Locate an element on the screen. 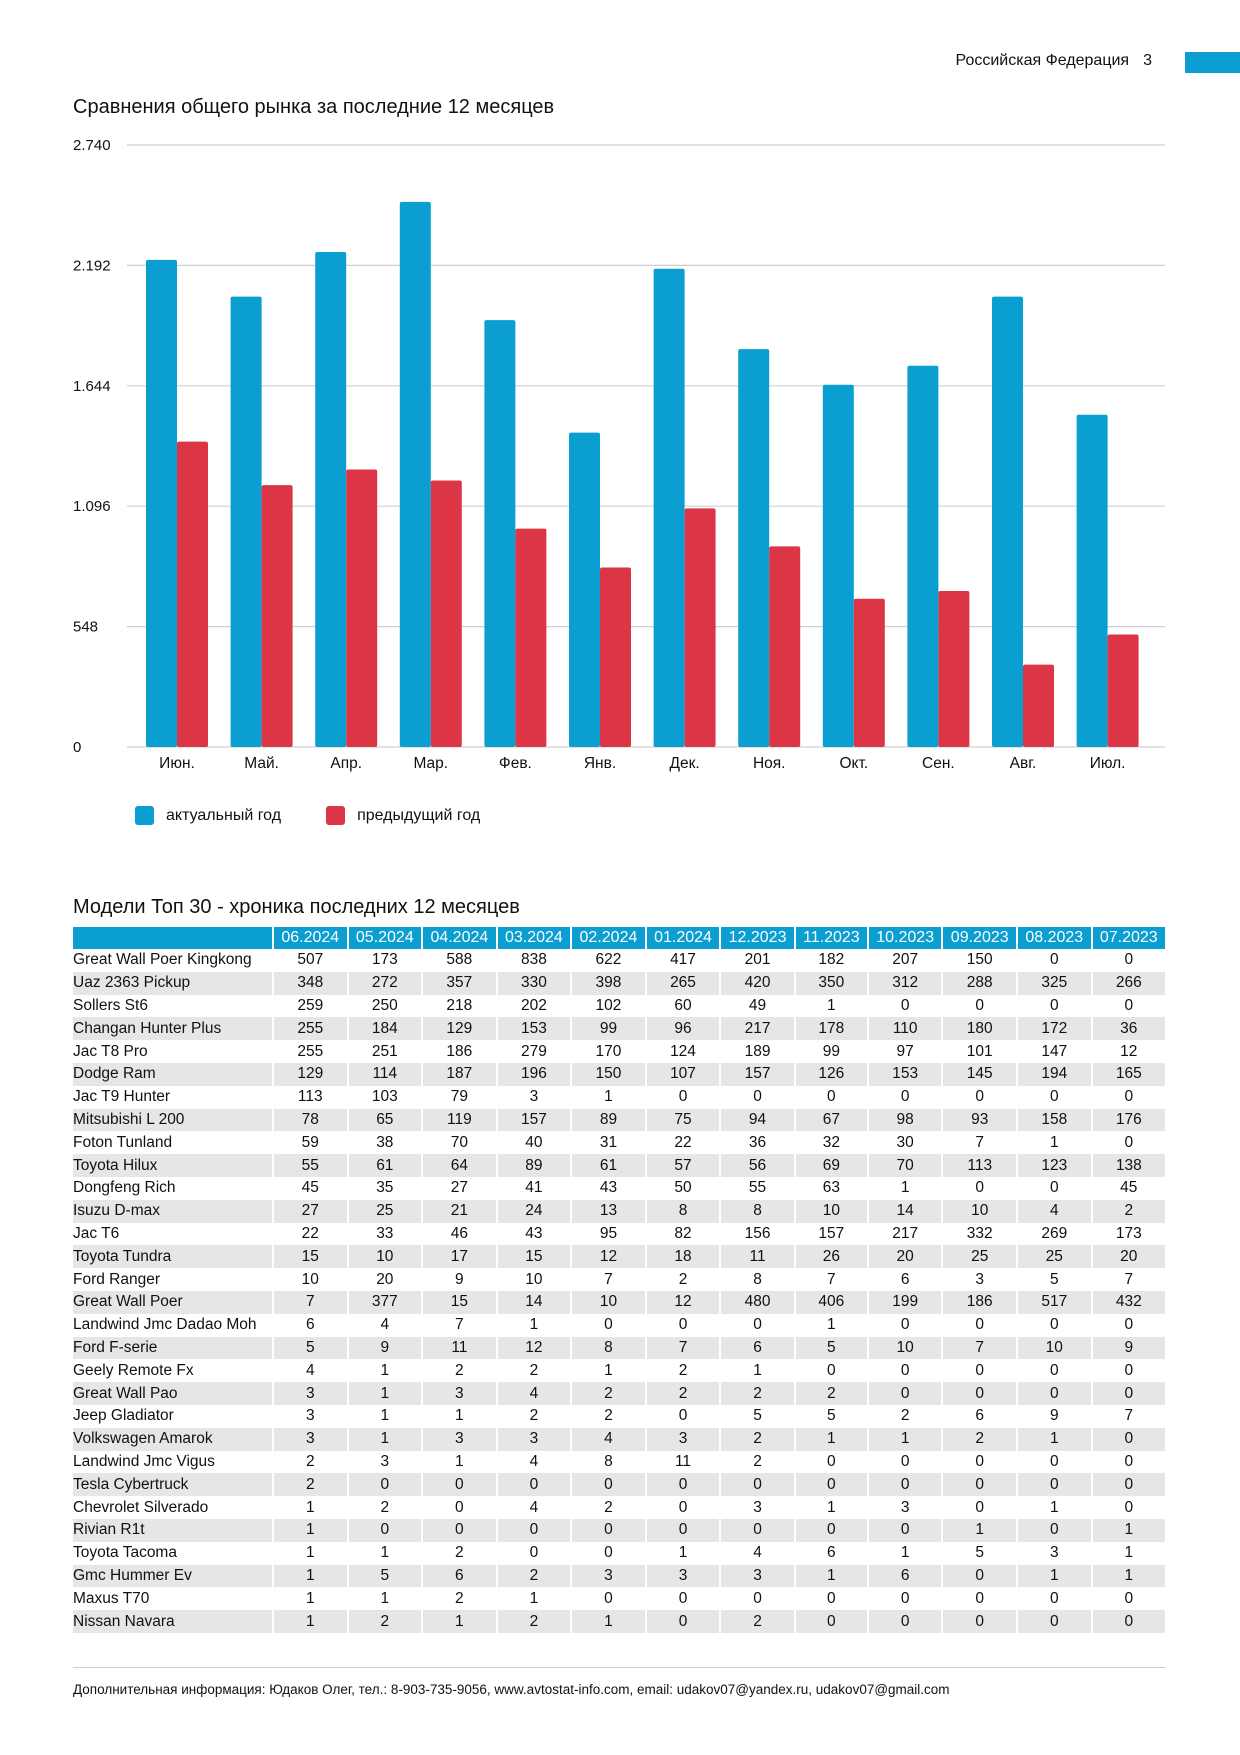 This screenshot has height=1755, width=1240. table-row: Gmc Hummer Ev 1 5 6 2 3 3 3 1 6 0 1 1 is located at coordinates (619, 1576).